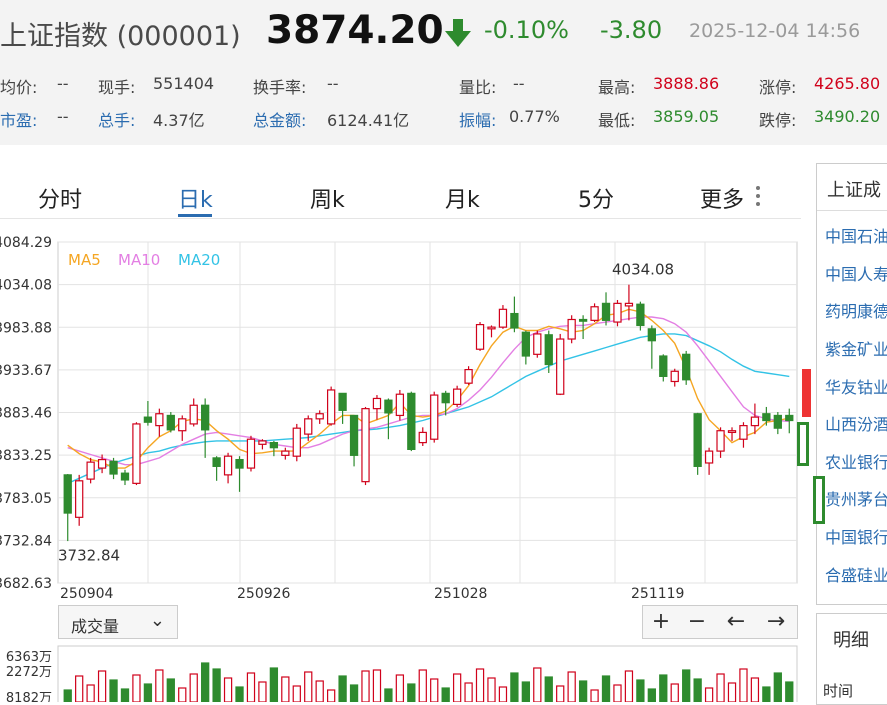  What do you see at coordinates (26, 414) in the screenshot?
I see `y-tick-label: 3883.46` at bounding box center [26, 414].